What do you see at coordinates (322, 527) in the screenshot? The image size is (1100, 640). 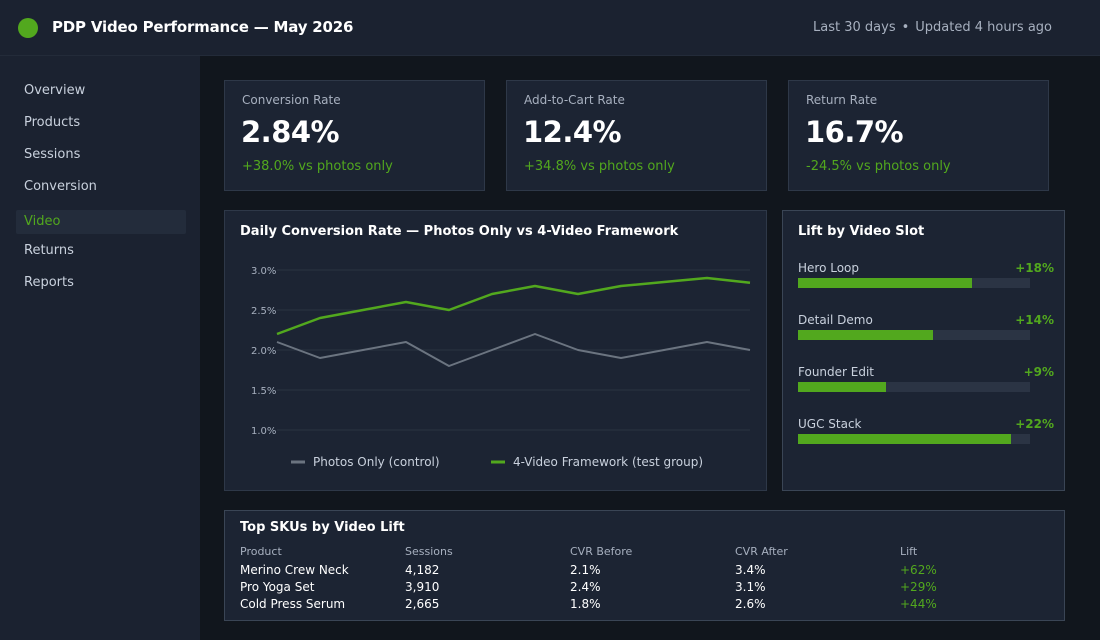 I see `sku-table-title: Top SKUs by Video Lift` at bounding box center [322, 527].